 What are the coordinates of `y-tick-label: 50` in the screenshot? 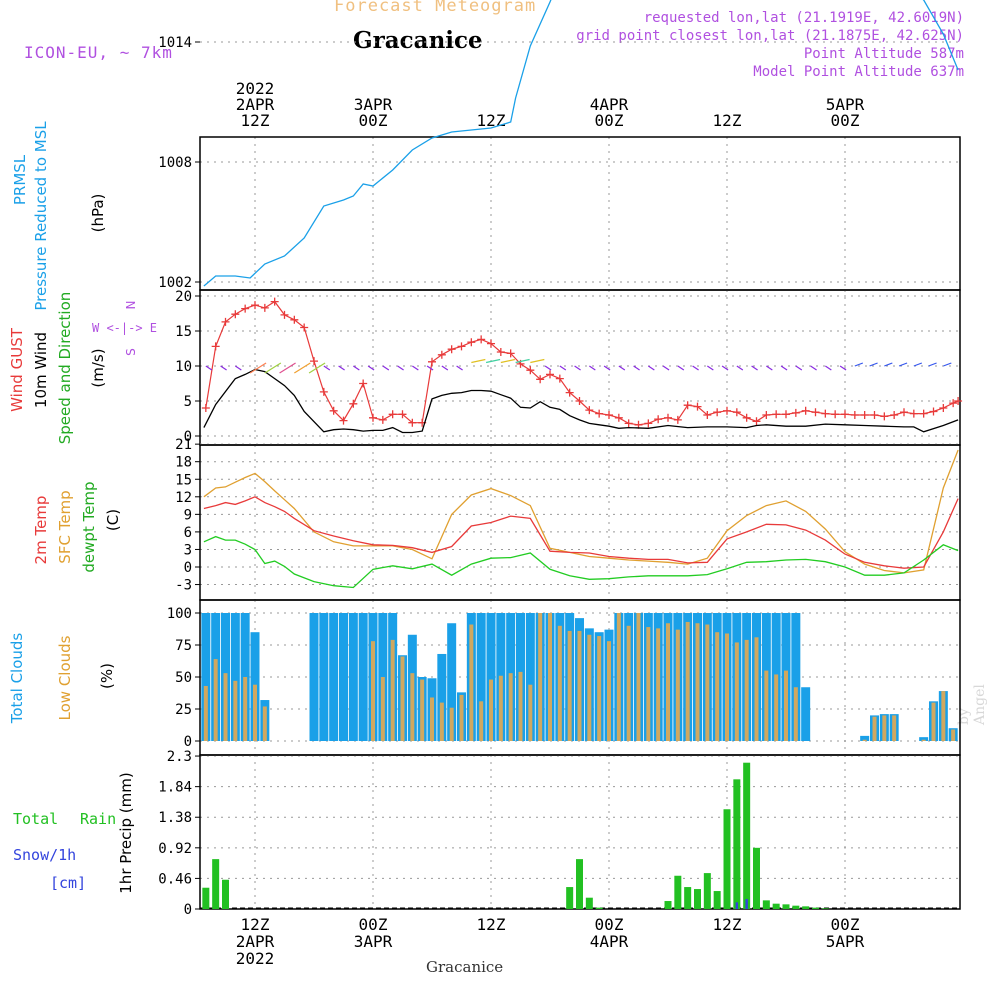 It's located at (183, 678).